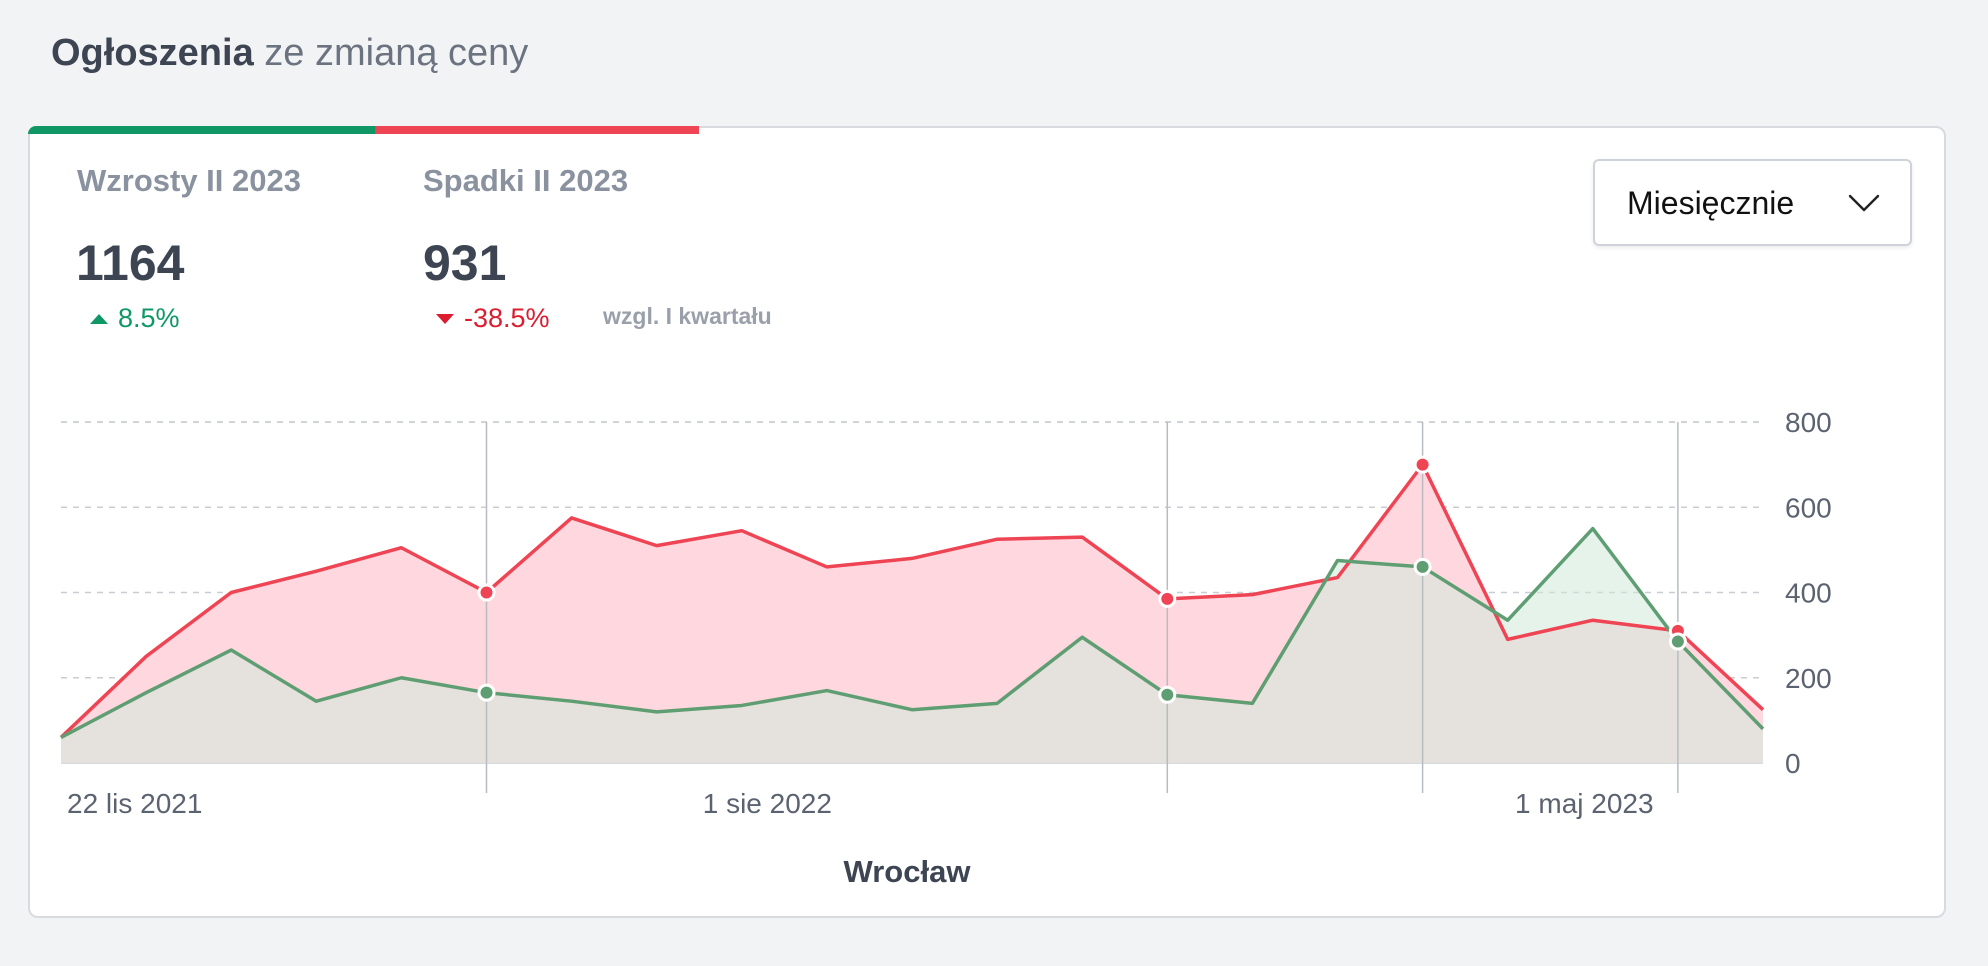 The width and height of the screenshot is (1988, 966). Describe the element at coordinates (687, 316) in the screenshot. I see `comparison-note: wzgl. I kwartału` at that location.